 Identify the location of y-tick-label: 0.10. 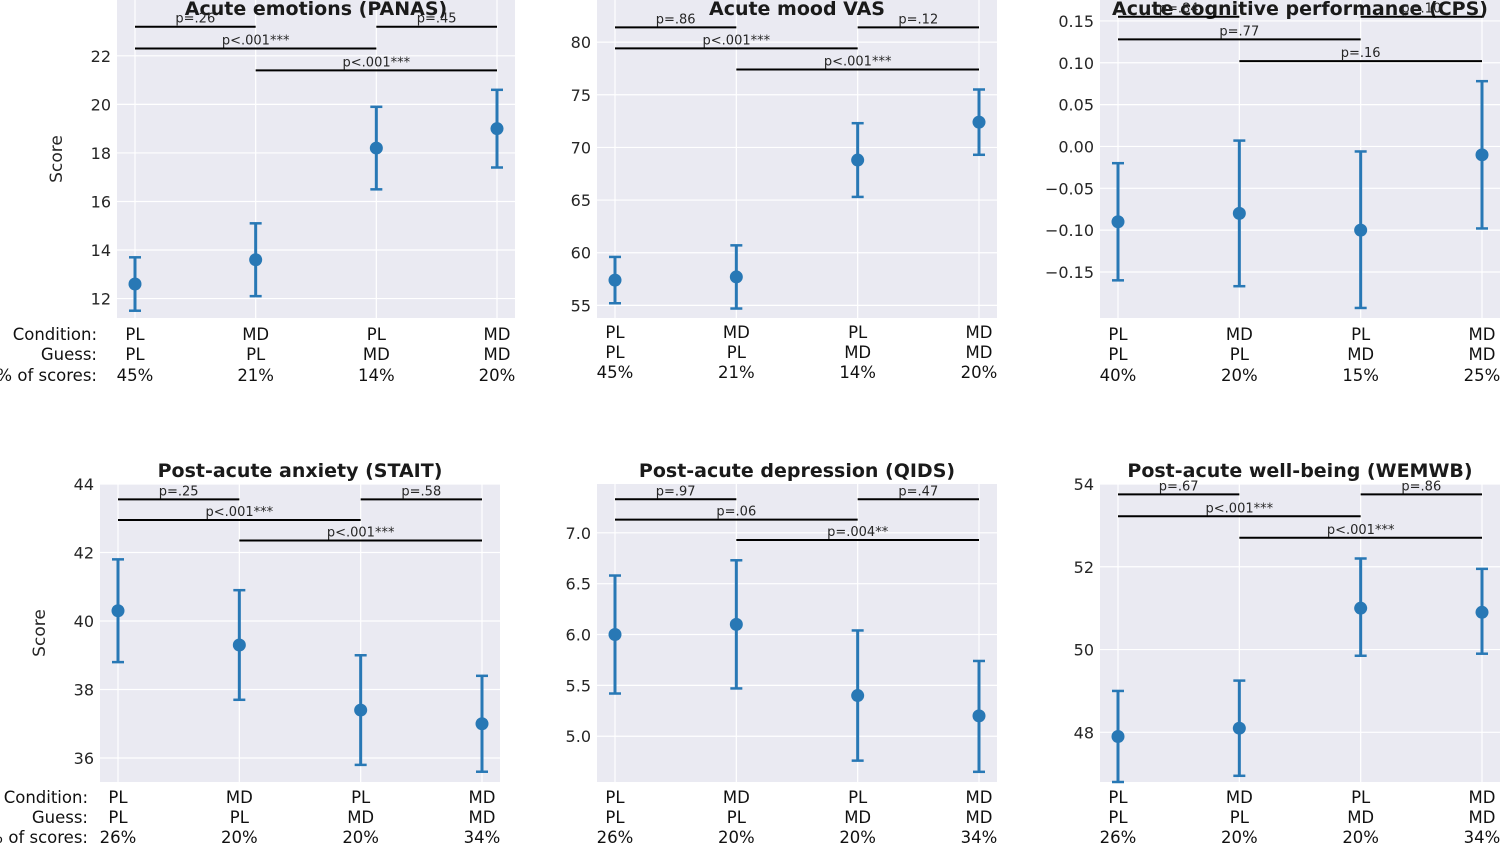
(1076, 63).